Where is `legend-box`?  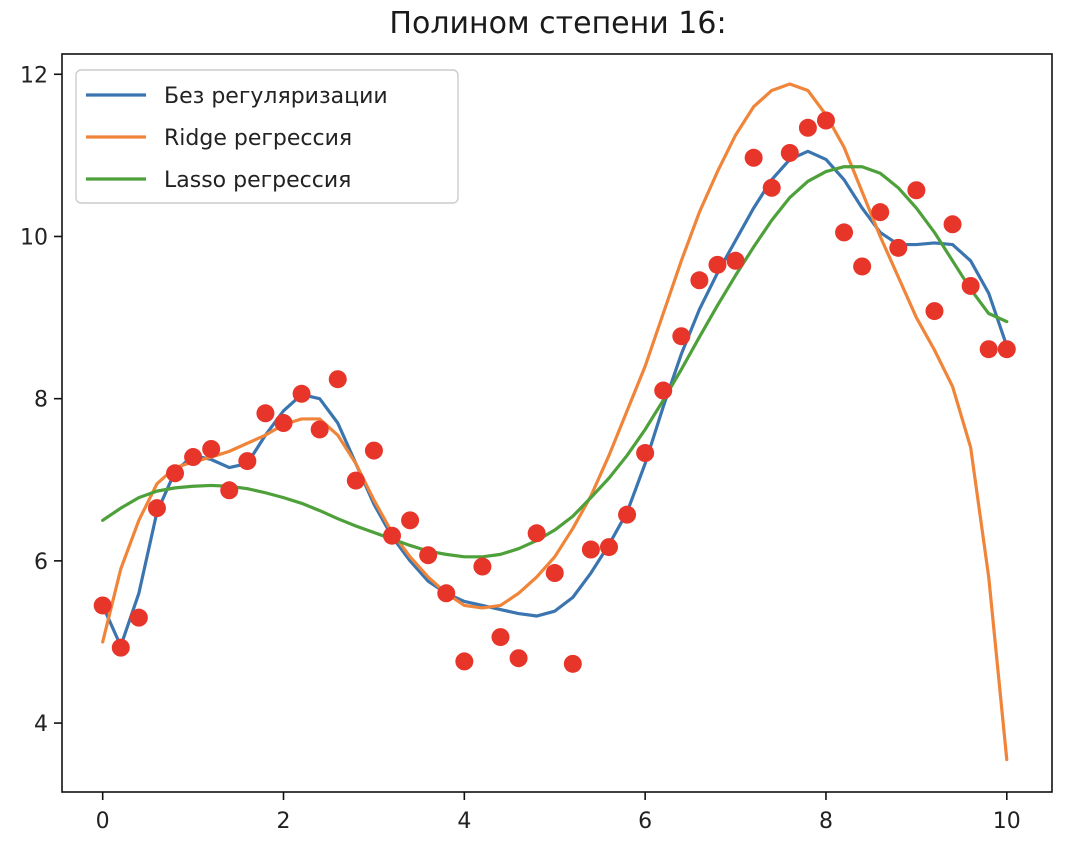 legend-box is located at coordinates (267, 136).